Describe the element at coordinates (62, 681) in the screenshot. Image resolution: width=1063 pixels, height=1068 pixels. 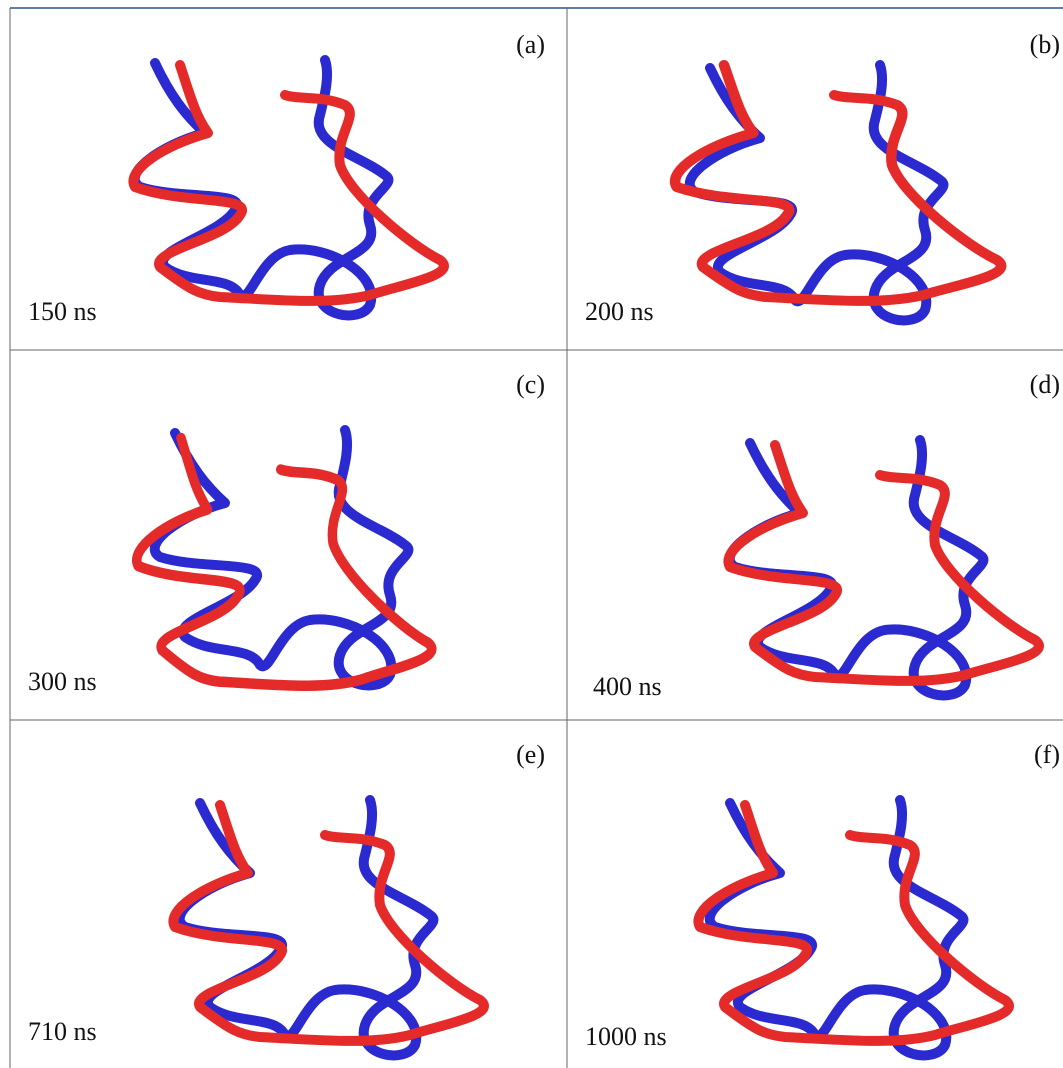
I see `time-label: 300 ns` at that location.